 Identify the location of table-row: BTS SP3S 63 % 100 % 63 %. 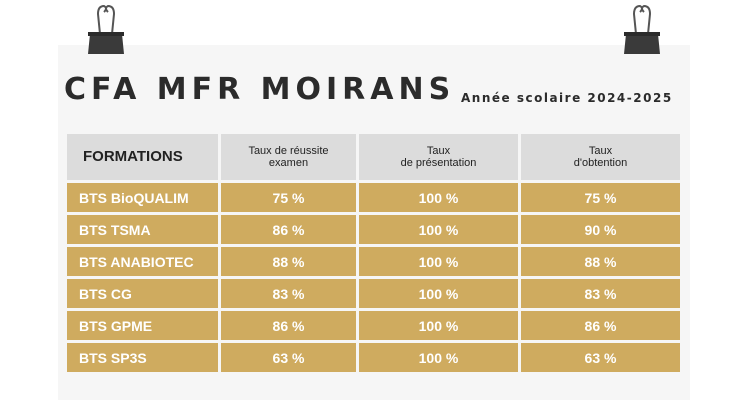
(373, 357).